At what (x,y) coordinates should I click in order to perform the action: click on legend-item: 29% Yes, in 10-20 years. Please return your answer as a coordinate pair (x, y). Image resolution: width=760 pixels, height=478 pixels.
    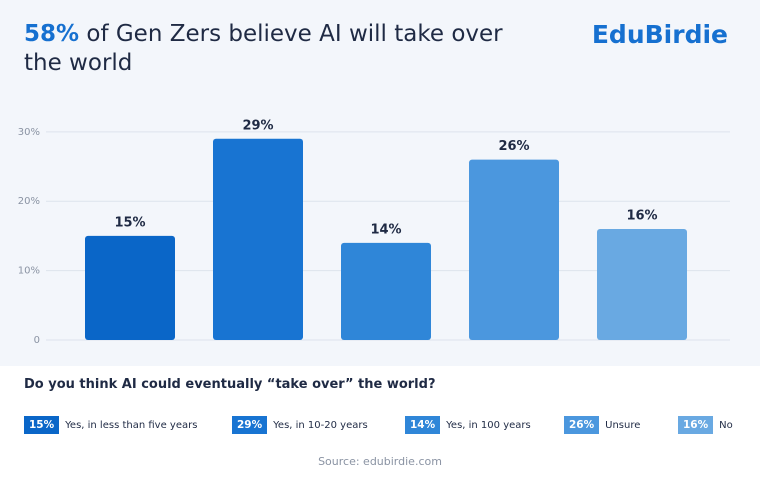
    Looking at the image, I should click on (300, 425).